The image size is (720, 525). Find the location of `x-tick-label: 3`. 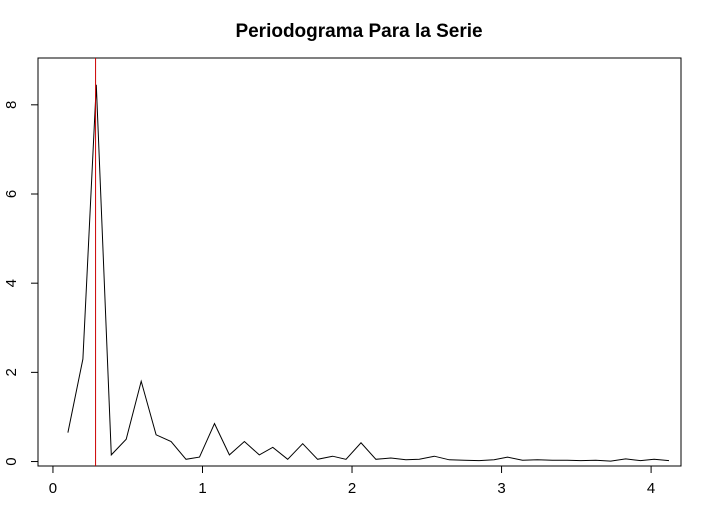

x-tick-label: 3 is located at coordinates (501, 488).